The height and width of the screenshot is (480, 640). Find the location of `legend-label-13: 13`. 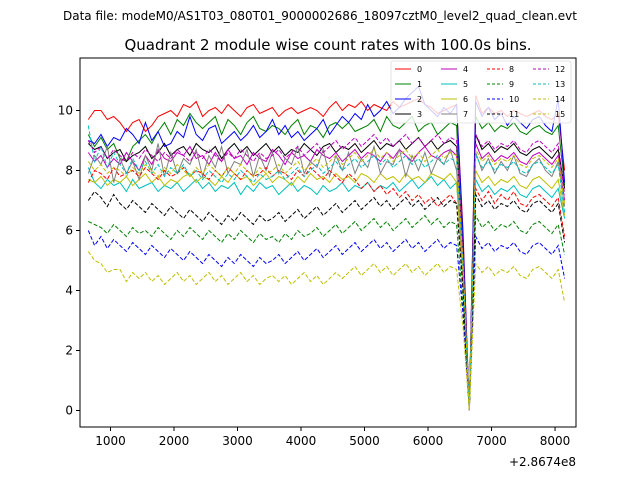

legend-label-13: 13 is located at coordinates (560, 84).